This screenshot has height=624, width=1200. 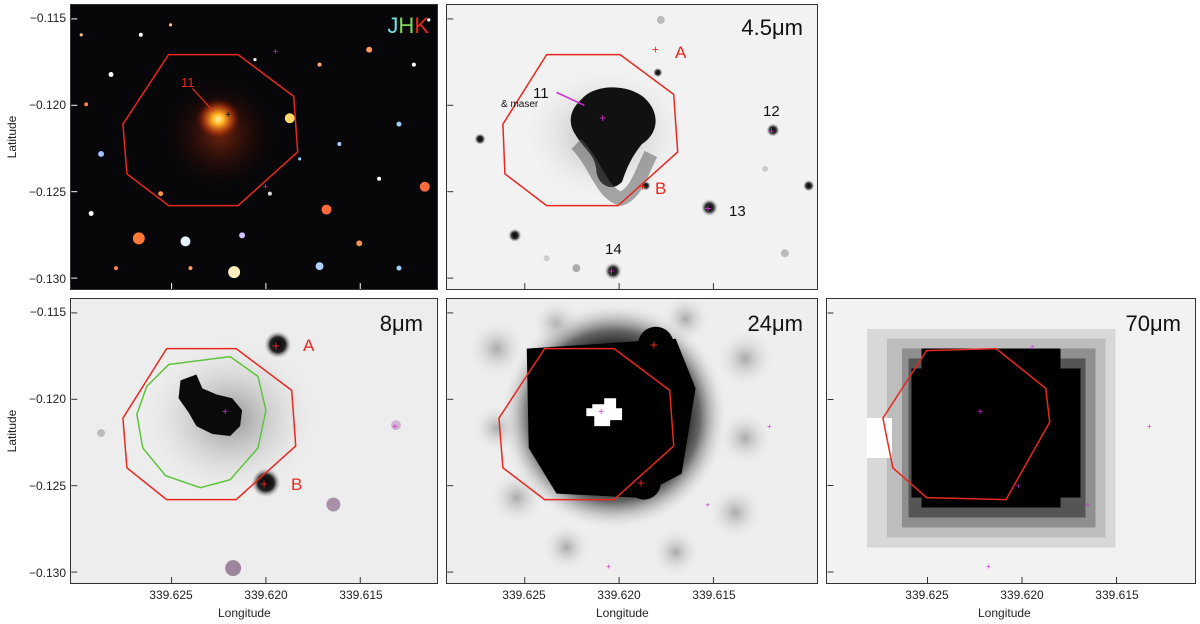 I want to click on panel-title-4-5um: 4.5μm, so click(x=772, y=27).